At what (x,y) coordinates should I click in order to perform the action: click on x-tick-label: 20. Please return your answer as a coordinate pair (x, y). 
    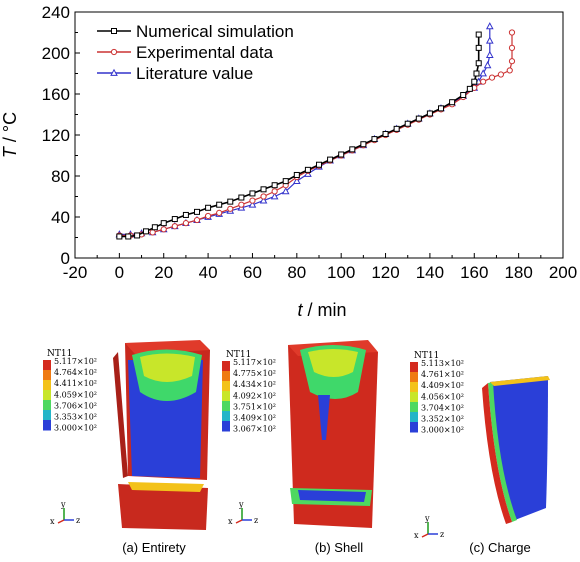
    Looking at the image, I should click on (163, 272).